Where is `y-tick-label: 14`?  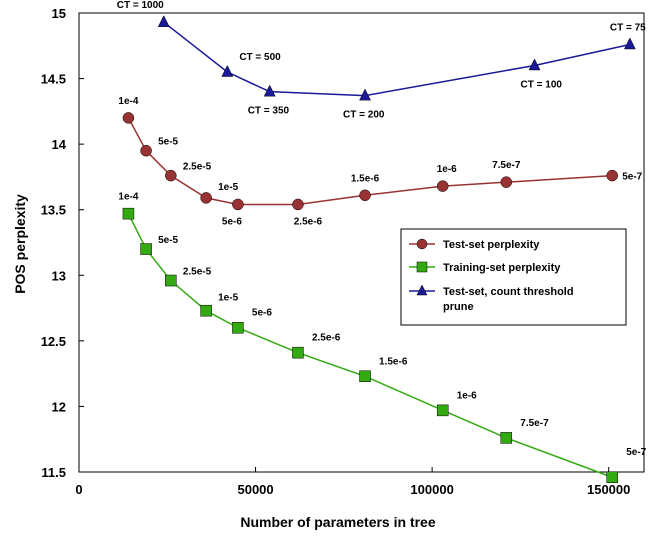
y-tick-label: 14 is located at coordinates (59, 144).